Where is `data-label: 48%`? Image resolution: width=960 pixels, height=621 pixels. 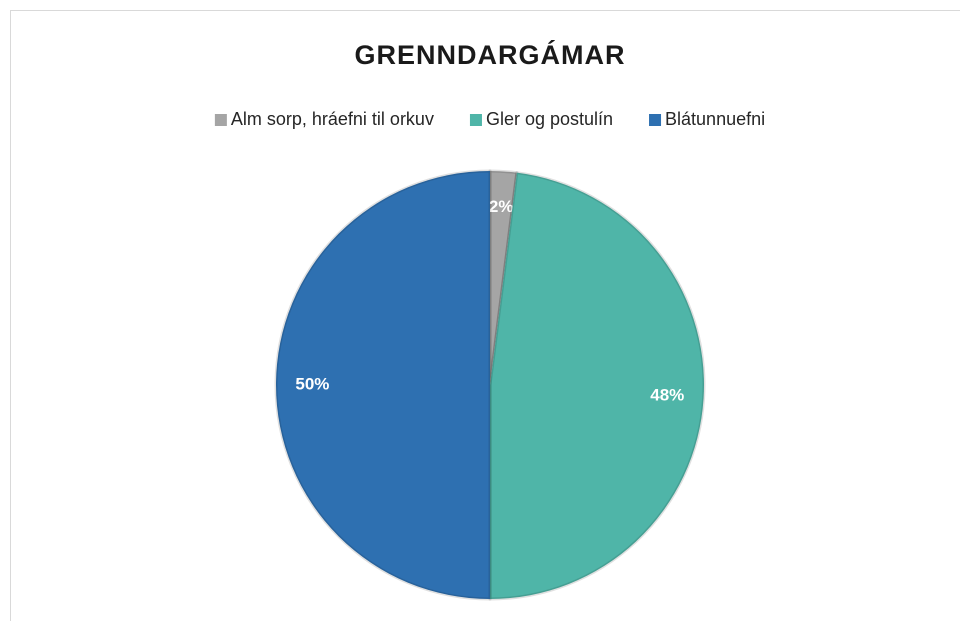
data-label: 48% is located at coordinates (667, 395).